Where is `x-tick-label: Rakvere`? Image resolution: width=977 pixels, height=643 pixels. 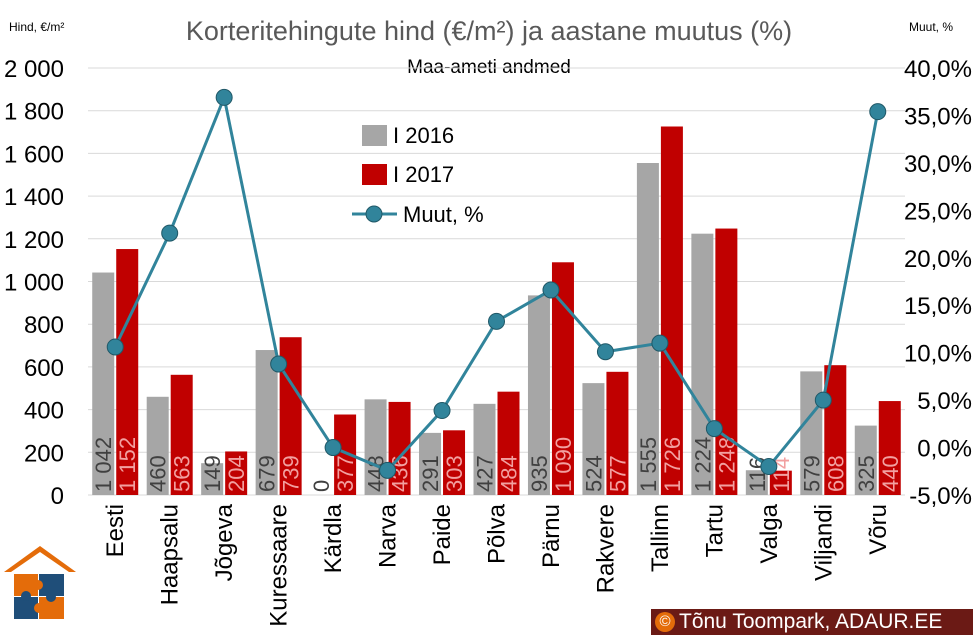
x-tick-label: Rakvere is located at coordinates (605, 548).